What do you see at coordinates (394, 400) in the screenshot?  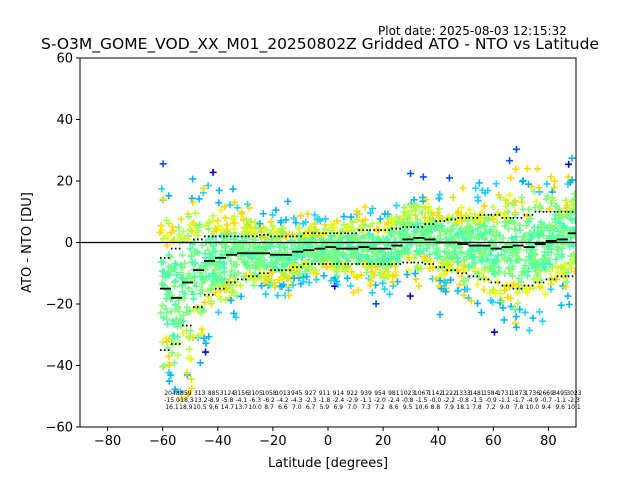 I see `bin-count-label: -2.4` at bounding box center [394, 400].